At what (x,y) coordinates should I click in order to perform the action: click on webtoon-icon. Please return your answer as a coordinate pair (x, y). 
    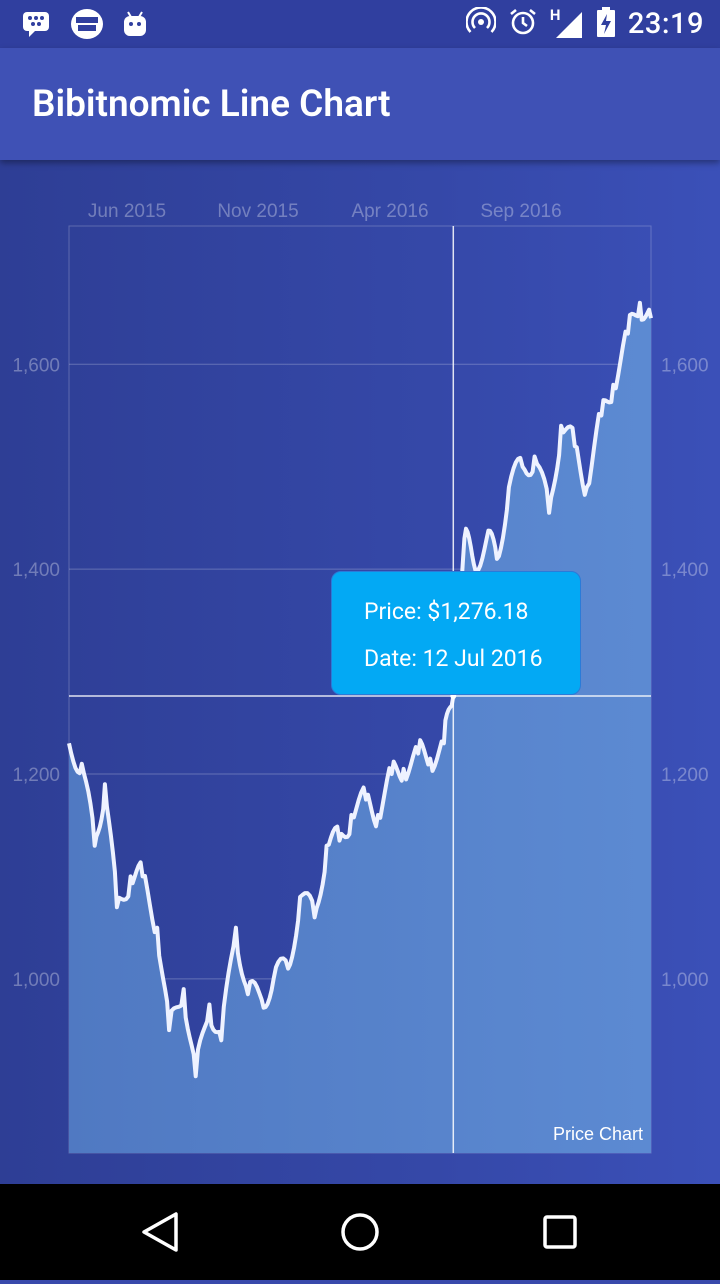
    Looking at the image, I should click on (87, 26).